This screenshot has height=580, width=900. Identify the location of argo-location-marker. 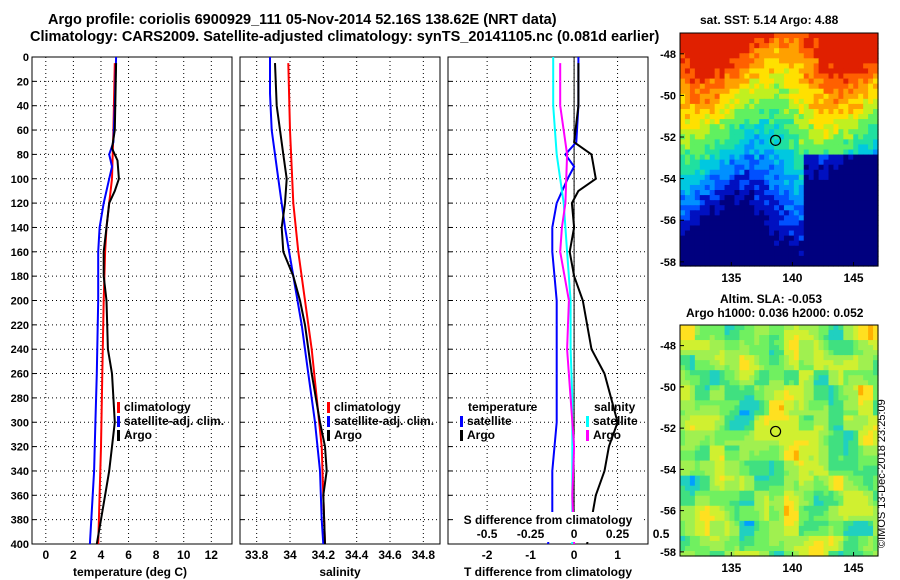
(775, 431).